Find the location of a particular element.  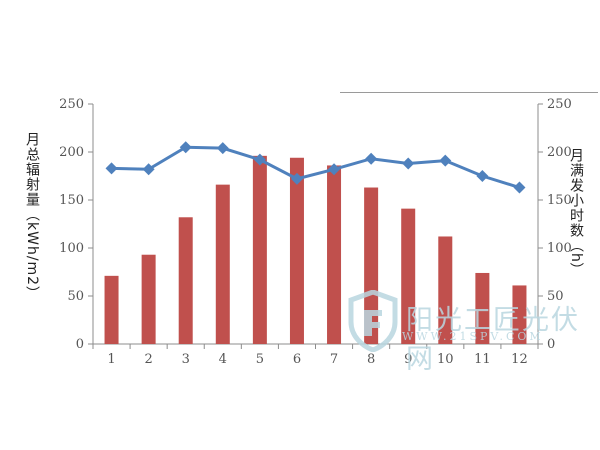

x-tick-label: 10 is located at coordinates (445, 359).